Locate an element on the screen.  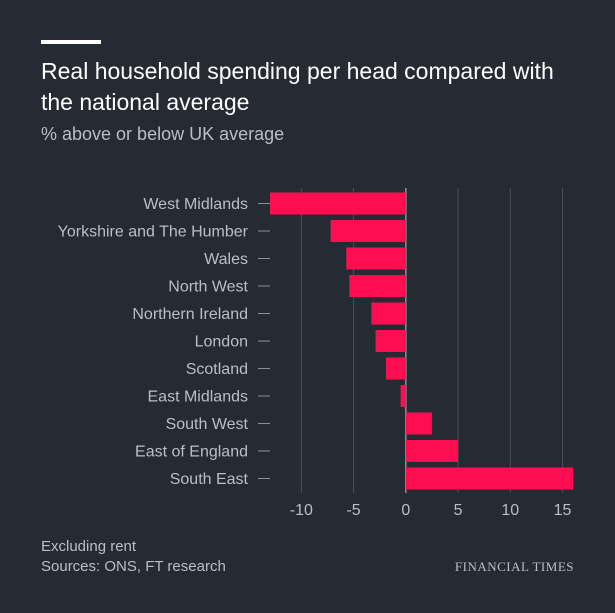
x-tick-label: -5 is located at coordinates (353, 510).